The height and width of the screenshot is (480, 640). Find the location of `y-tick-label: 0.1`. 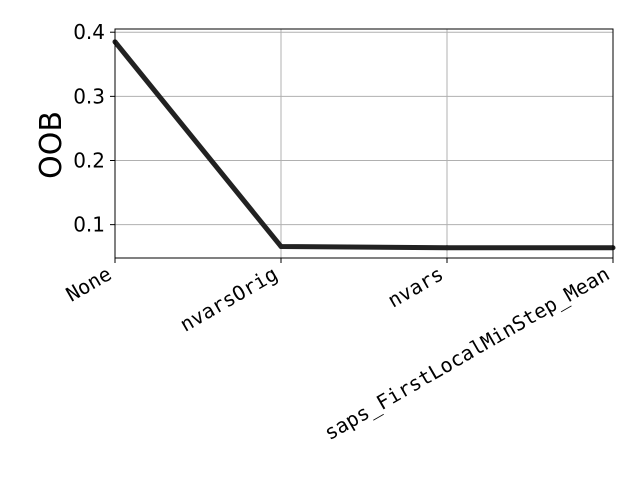

y-tick-label: 0.1 is located at coordinates (89, 225).